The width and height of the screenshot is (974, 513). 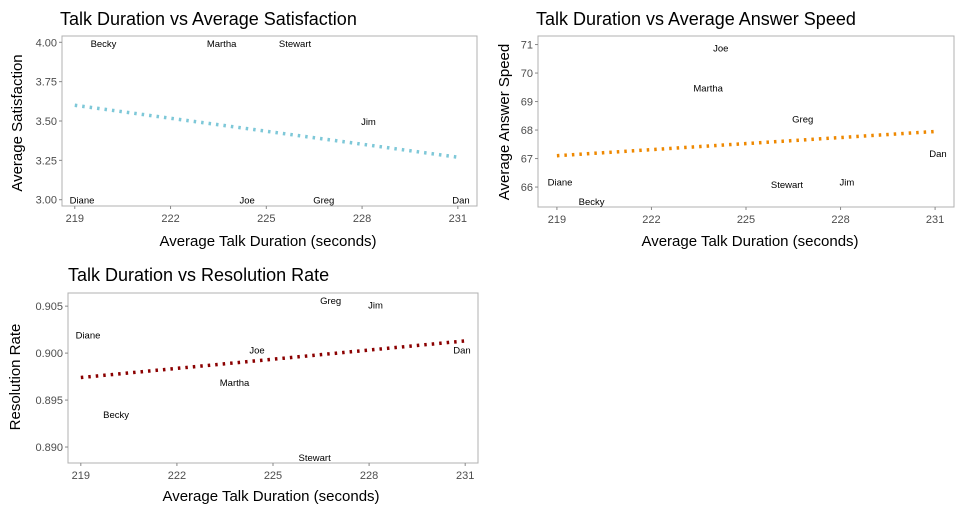 I want to click on y-axis-label: Average Satisfaction, so click(x=17, y=122).